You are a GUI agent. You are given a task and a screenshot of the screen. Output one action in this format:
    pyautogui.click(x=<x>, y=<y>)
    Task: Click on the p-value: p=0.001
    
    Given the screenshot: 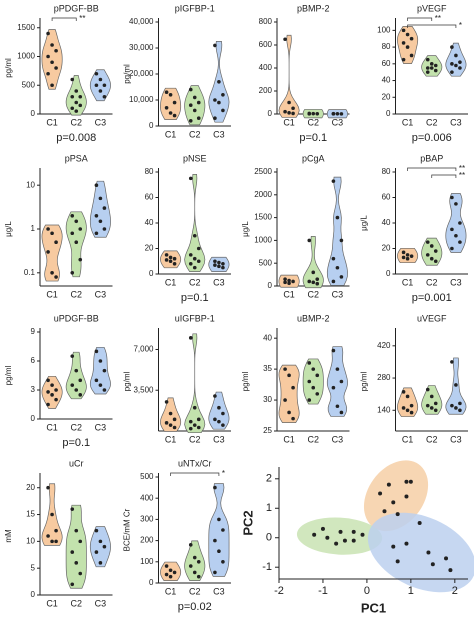 What is the action you would take?
    pyautogui.click(x=432, y=298)
    